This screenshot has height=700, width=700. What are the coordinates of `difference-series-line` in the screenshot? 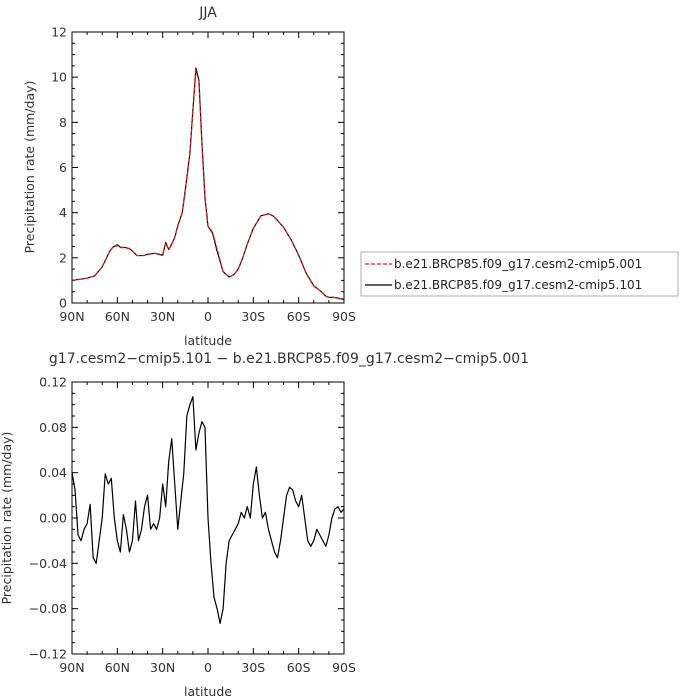 It's located at (208, 510).